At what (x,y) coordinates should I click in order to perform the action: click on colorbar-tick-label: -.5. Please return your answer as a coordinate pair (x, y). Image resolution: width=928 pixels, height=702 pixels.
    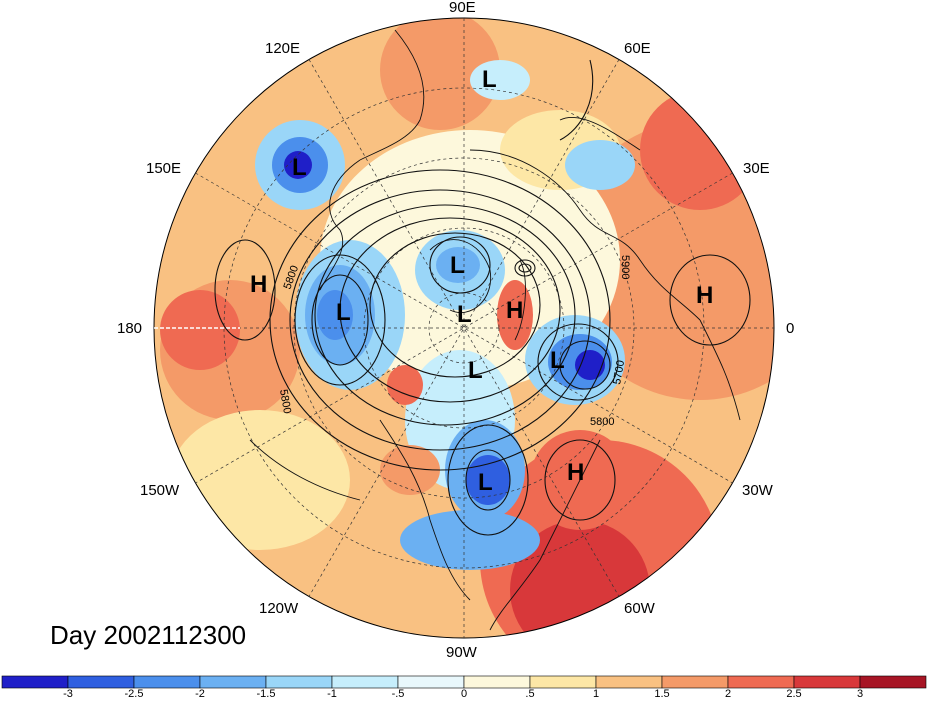
    Looking at the image, I should click on (398, 694).